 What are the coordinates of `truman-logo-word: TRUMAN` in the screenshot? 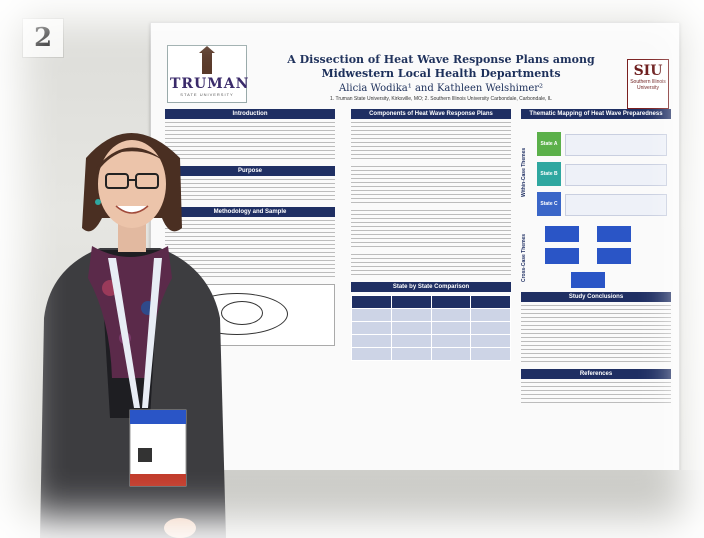 It's located at (210, 84).